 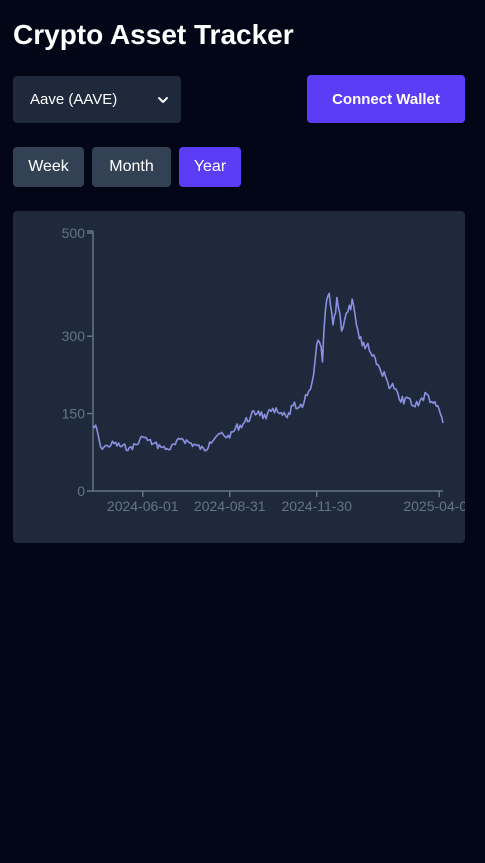 I want to click on asset-select-value: Aave (AAVE), so click(x=74, y=99).